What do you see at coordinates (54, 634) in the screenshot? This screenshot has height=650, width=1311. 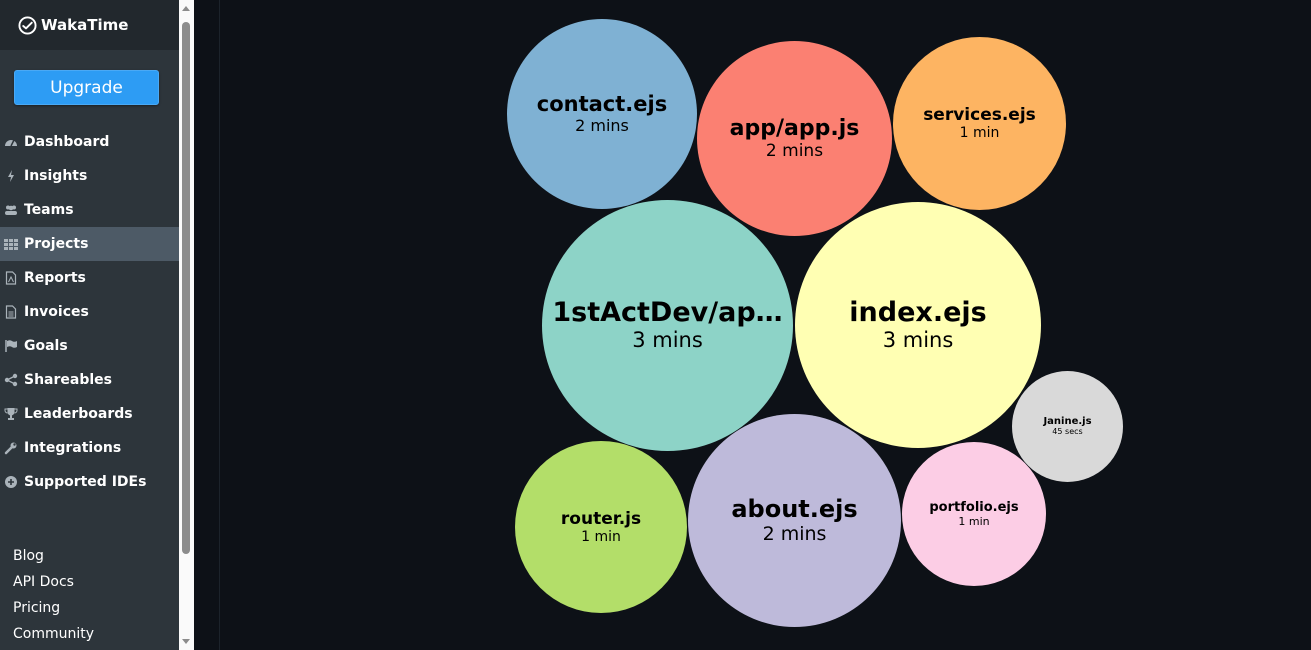 I see `community-link: Community` at bounding box center [54, 634].